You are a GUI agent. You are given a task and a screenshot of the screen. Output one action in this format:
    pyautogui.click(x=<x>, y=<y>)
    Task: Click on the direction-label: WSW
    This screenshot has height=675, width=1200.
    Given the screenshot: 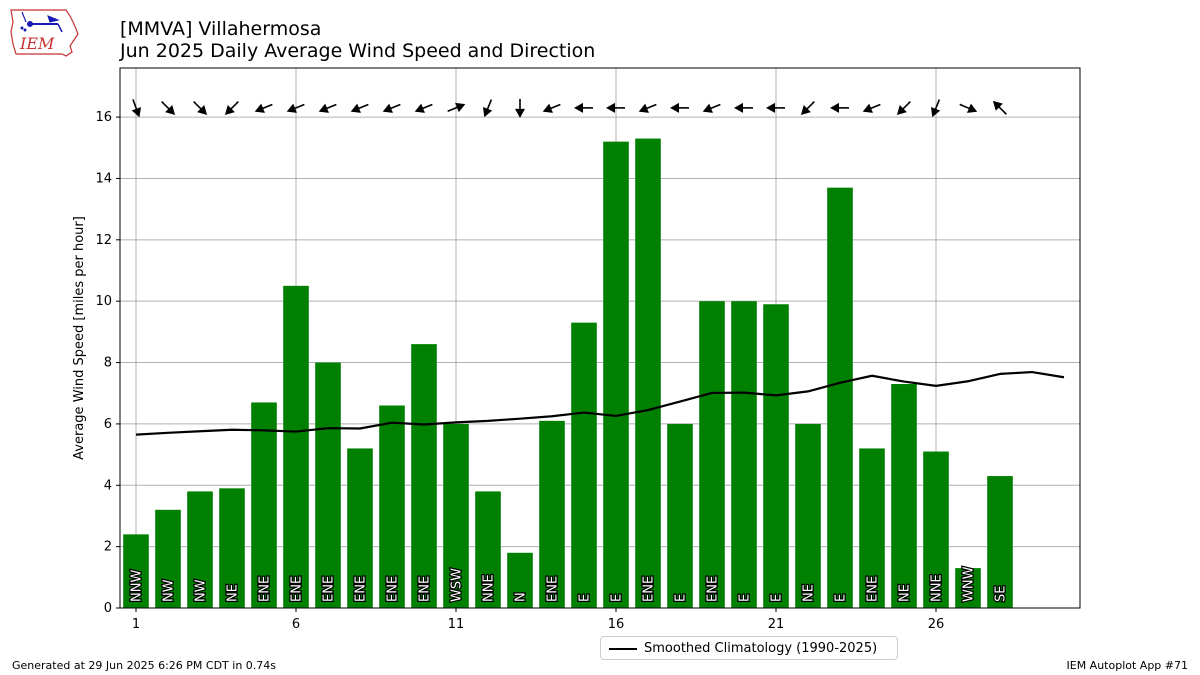 What is the action you would take?
    pyautogui.click(x=457, y=585)
    